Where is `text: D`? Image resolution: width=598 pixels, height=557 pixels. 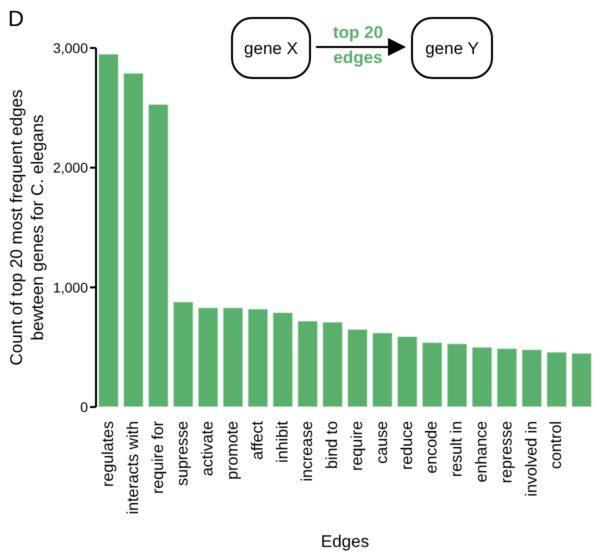 text: D is located at coordinates (16, 18).